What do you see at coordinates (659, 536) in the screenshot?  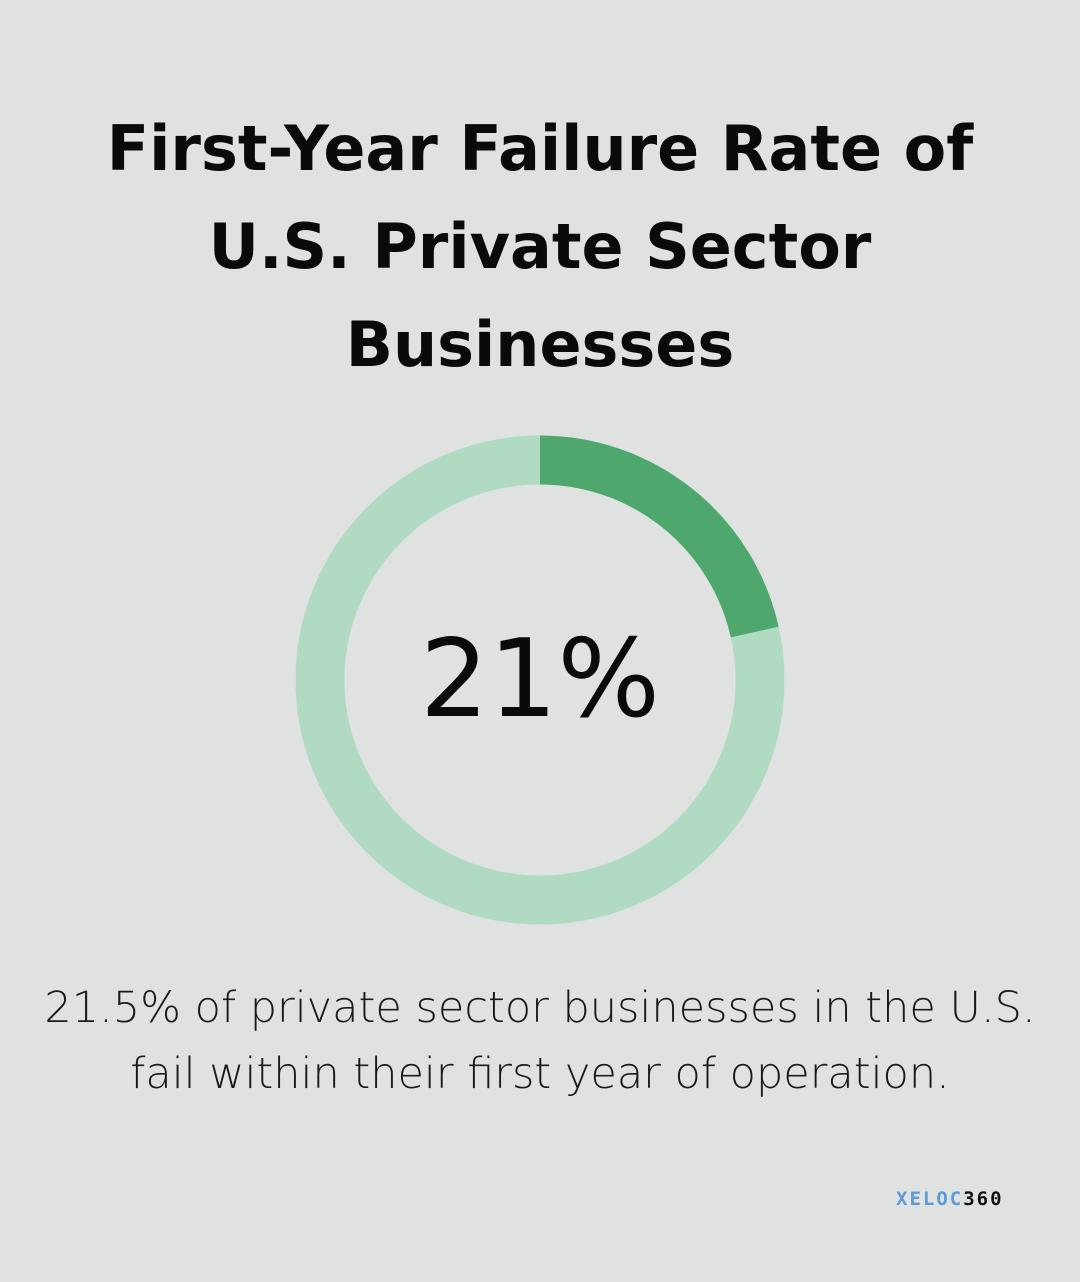 I see `donut-value-slice` at bounding box center [659, 536].